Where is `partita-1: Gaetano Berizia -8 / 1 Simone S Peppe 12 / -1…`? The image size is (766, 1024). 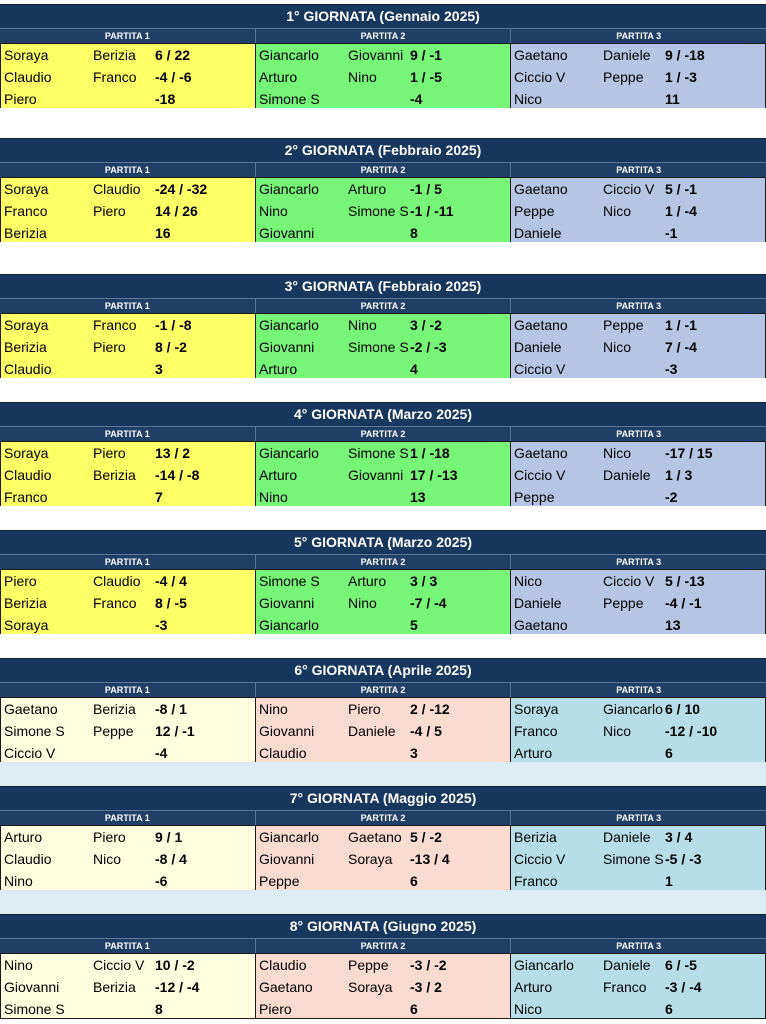
partita-1: Gaetano Berizia -8 / 1 Simone S Peppe 12 / -1… is located at coordinates (128, 730).